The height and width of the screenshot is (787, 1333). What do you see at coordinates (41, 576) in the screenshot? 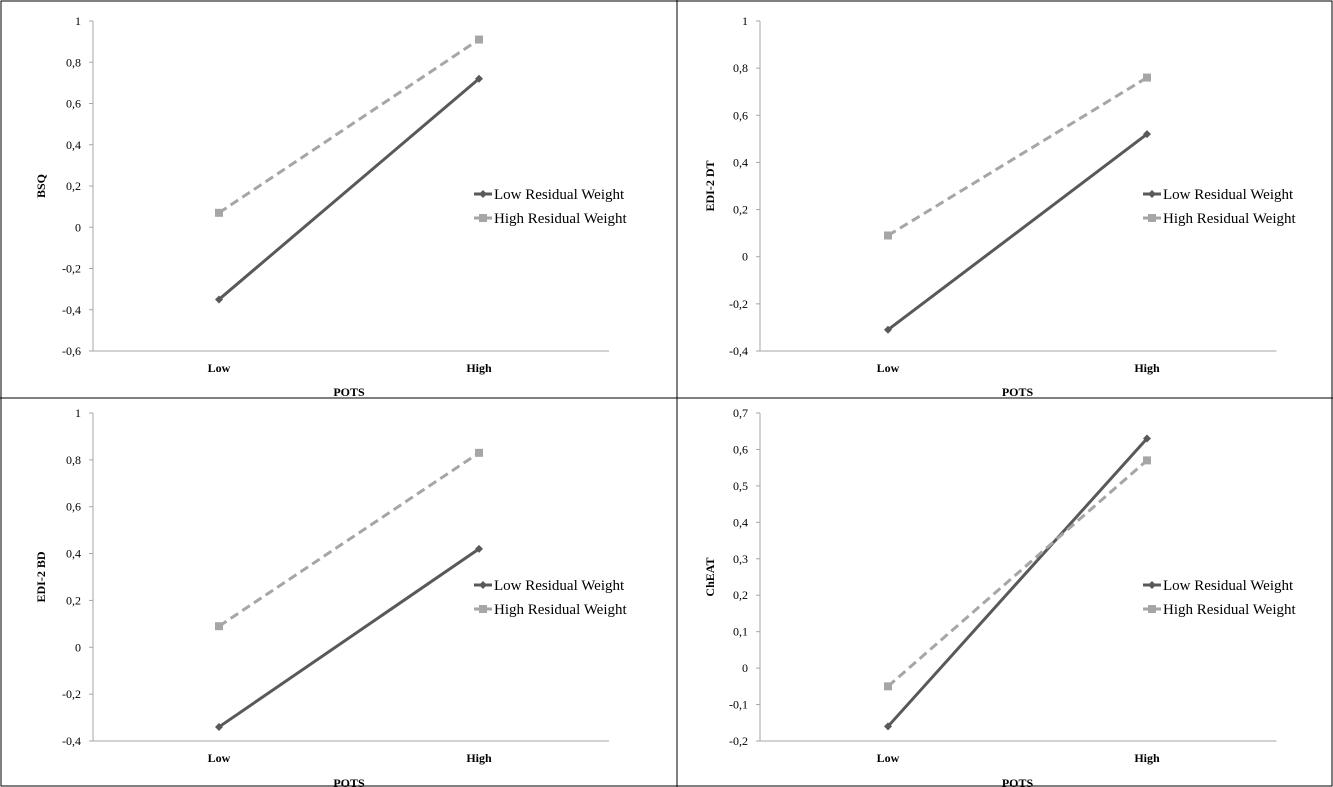
I see `y-axis-title: EDI-2 BD` at bounding box center [41, 576].